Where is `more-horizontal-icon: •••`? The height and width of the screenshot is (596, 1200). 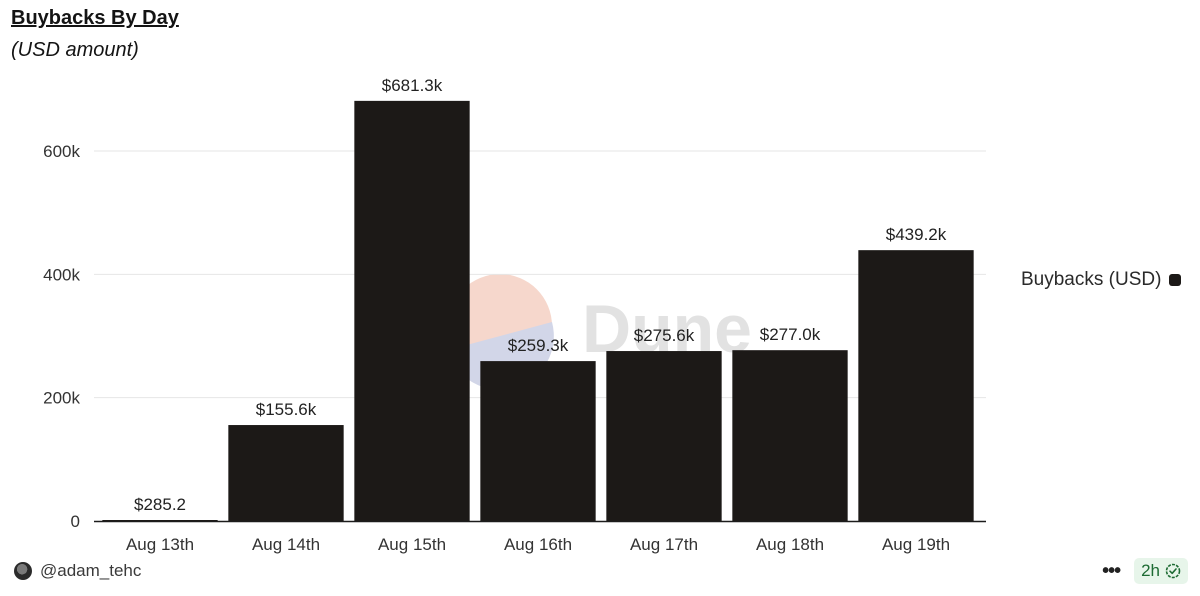
more-horizontal-icon: ••• is located at coordinates (1111, 571).